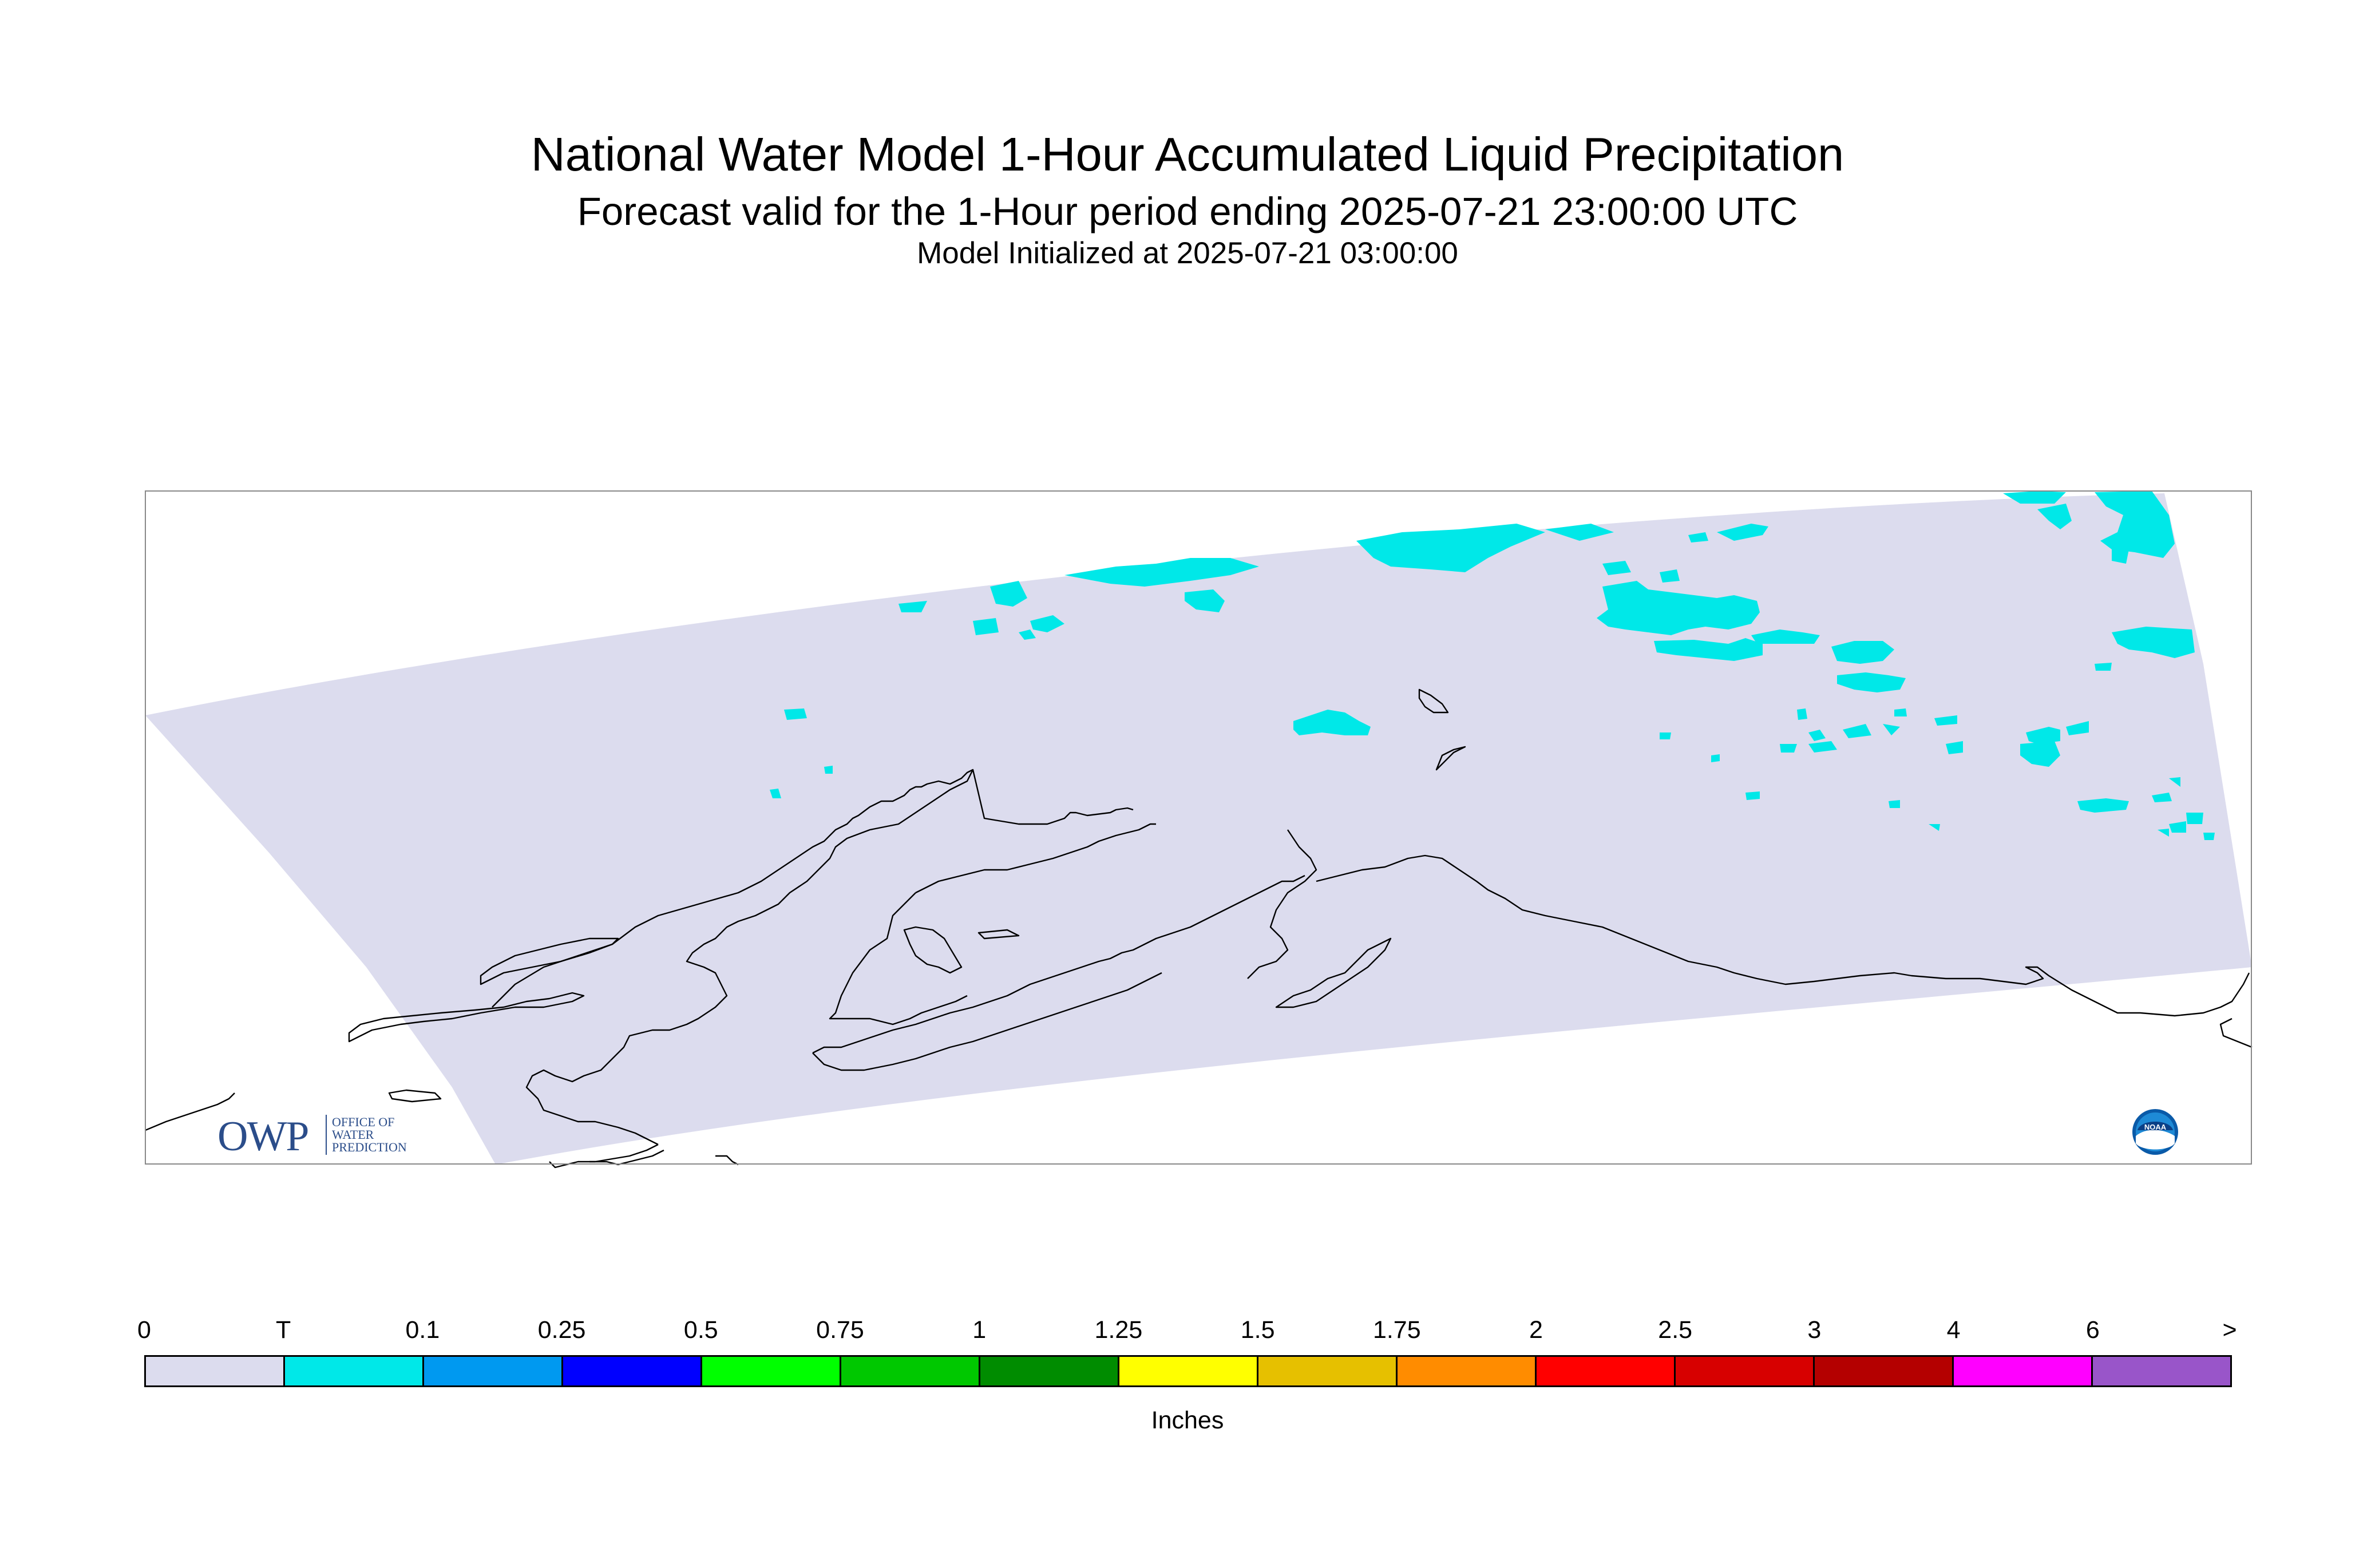 The width and height of the screenshot is (2375, 1568). Describe the element at coordinates (1333, 972) in the screenshot. I see `coastline-kodiak` at that location.